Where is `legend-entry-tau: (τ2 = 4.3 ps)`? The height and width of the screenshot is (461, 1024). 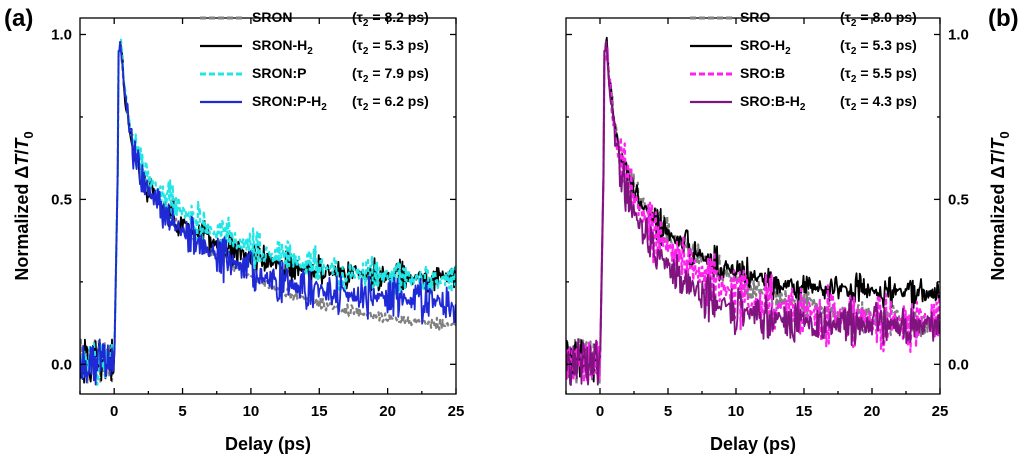
legend-entry-tau: (τ2 = 4.3 ps) is located at coordinates (878, 103).